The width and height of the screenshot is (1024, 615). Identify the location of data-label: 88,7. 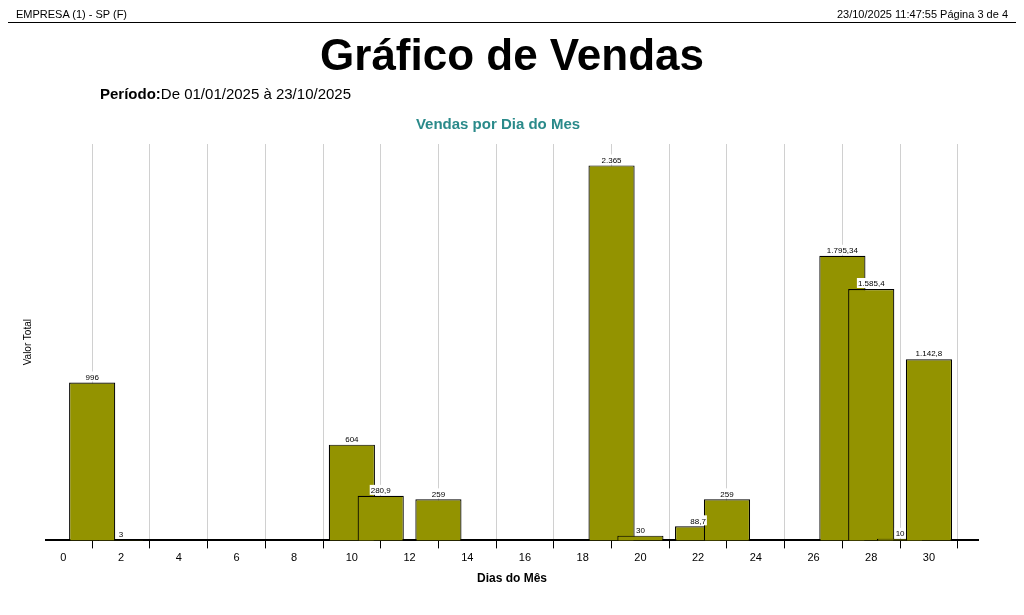
(698, 521).